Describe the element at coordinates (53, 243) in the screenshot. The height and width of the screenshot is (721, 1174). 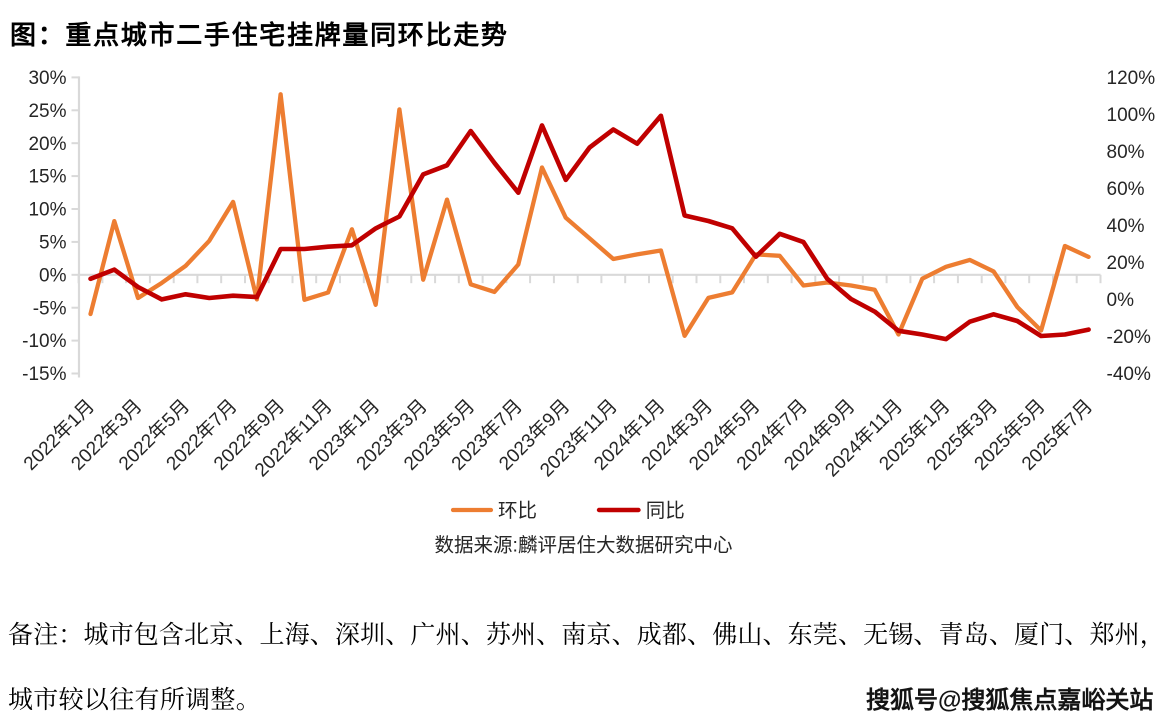
I see `svg-text: 5%` at that location.